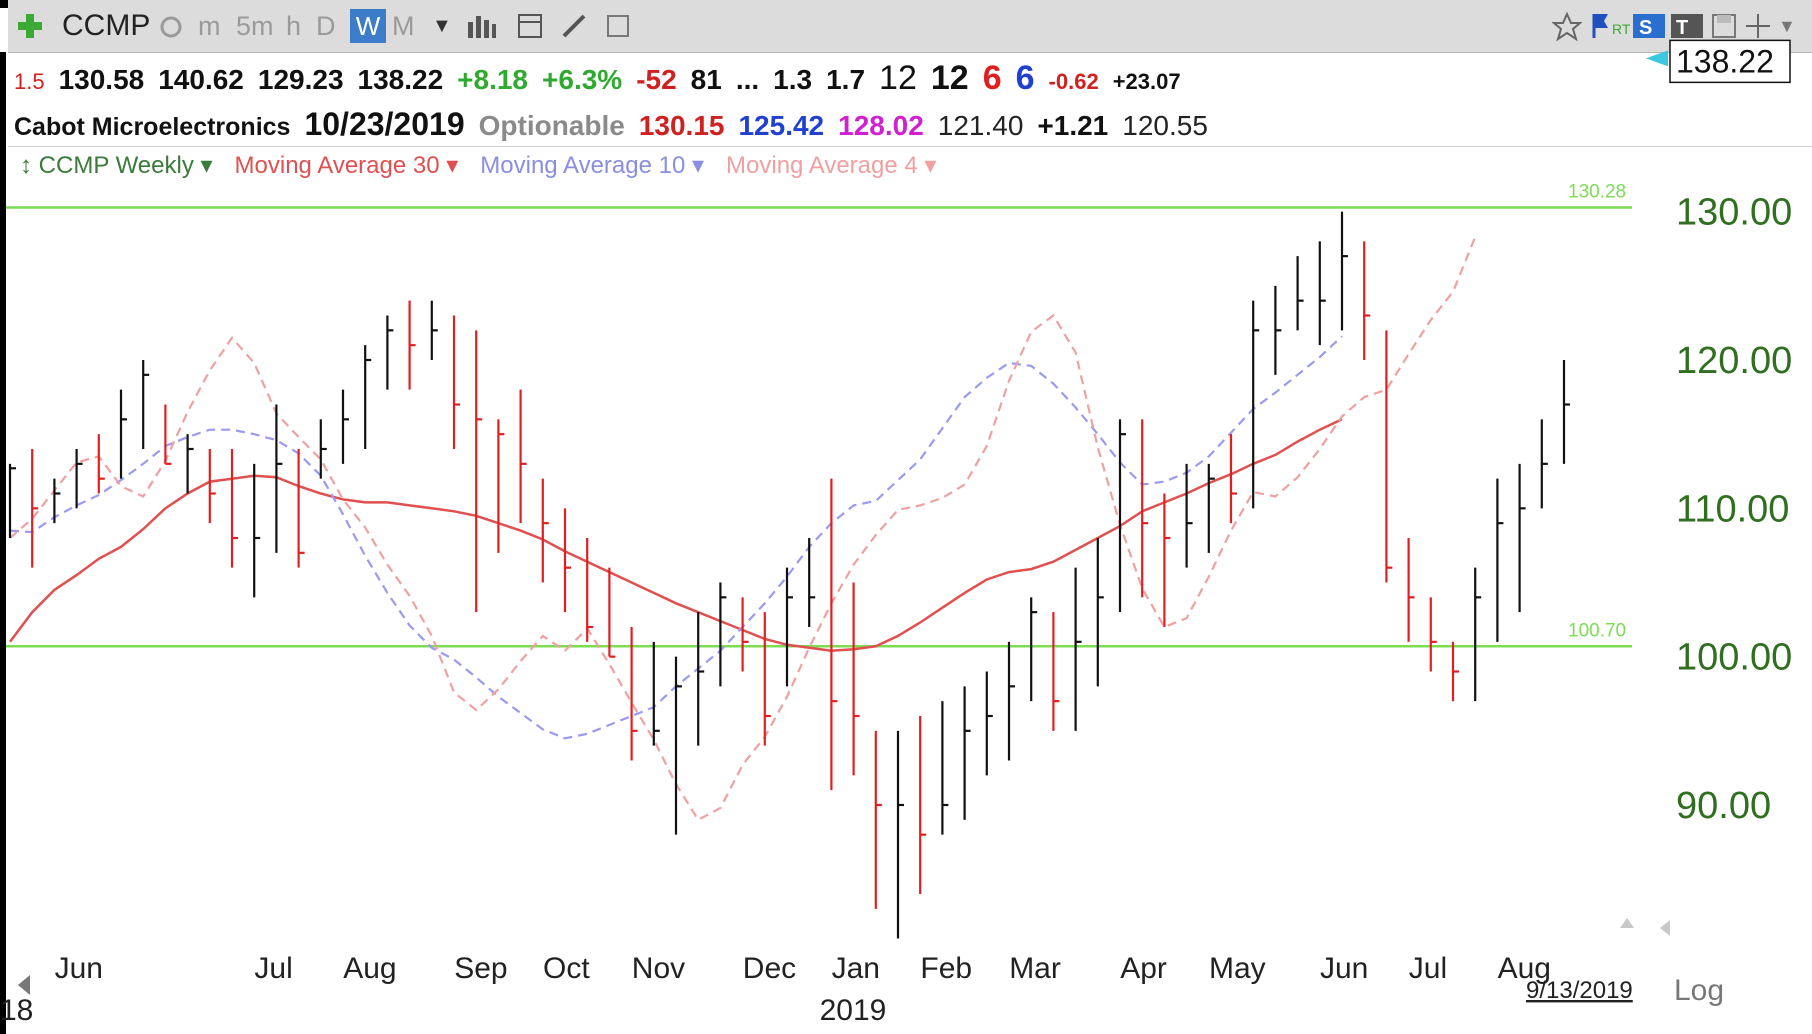 This screenshot has width=1812, height=1034. What do you see at coordinates (1787, 26) in the screenshot?
I see `toolbar-menu-chevron-icon: ▼` at bounding box center [1787, 26].